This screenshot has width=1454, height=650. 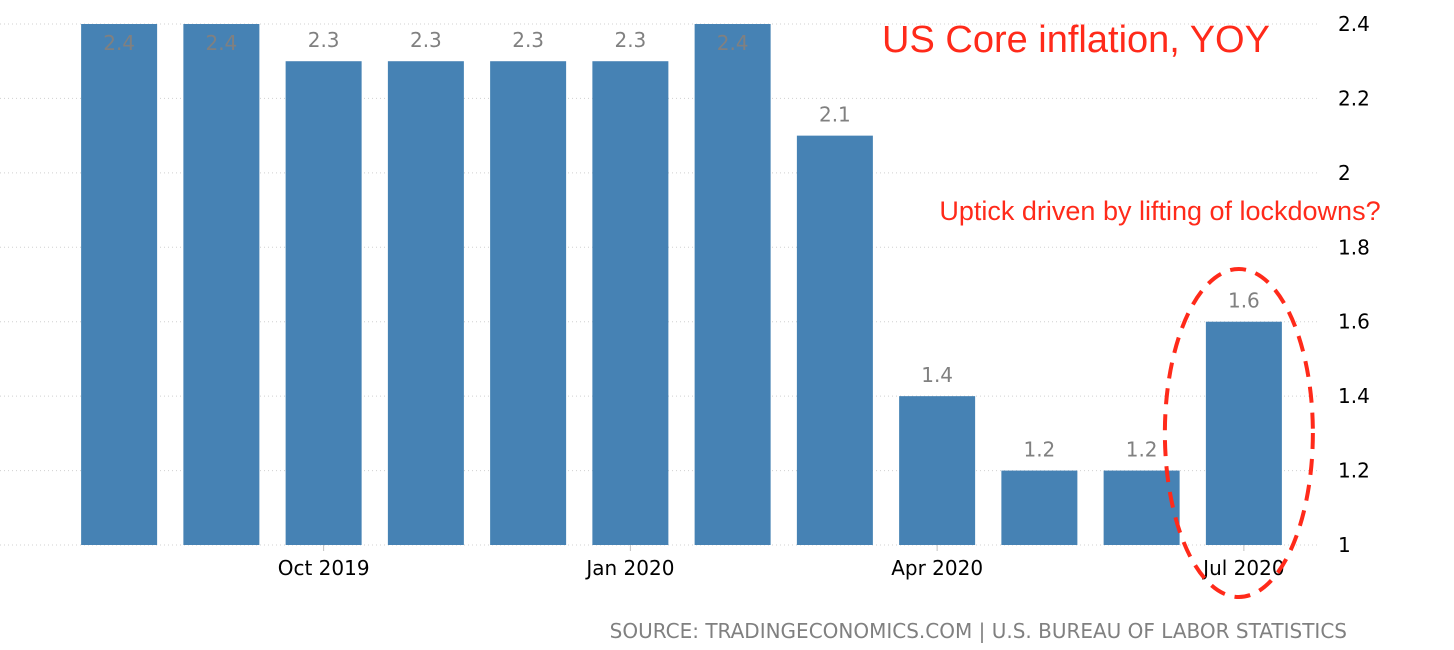 I want to click on y-axis-tick-labels: 1 1.2 1.4 1.6 1.8 2 2.2 2.4, so click(x=1354, y=284).